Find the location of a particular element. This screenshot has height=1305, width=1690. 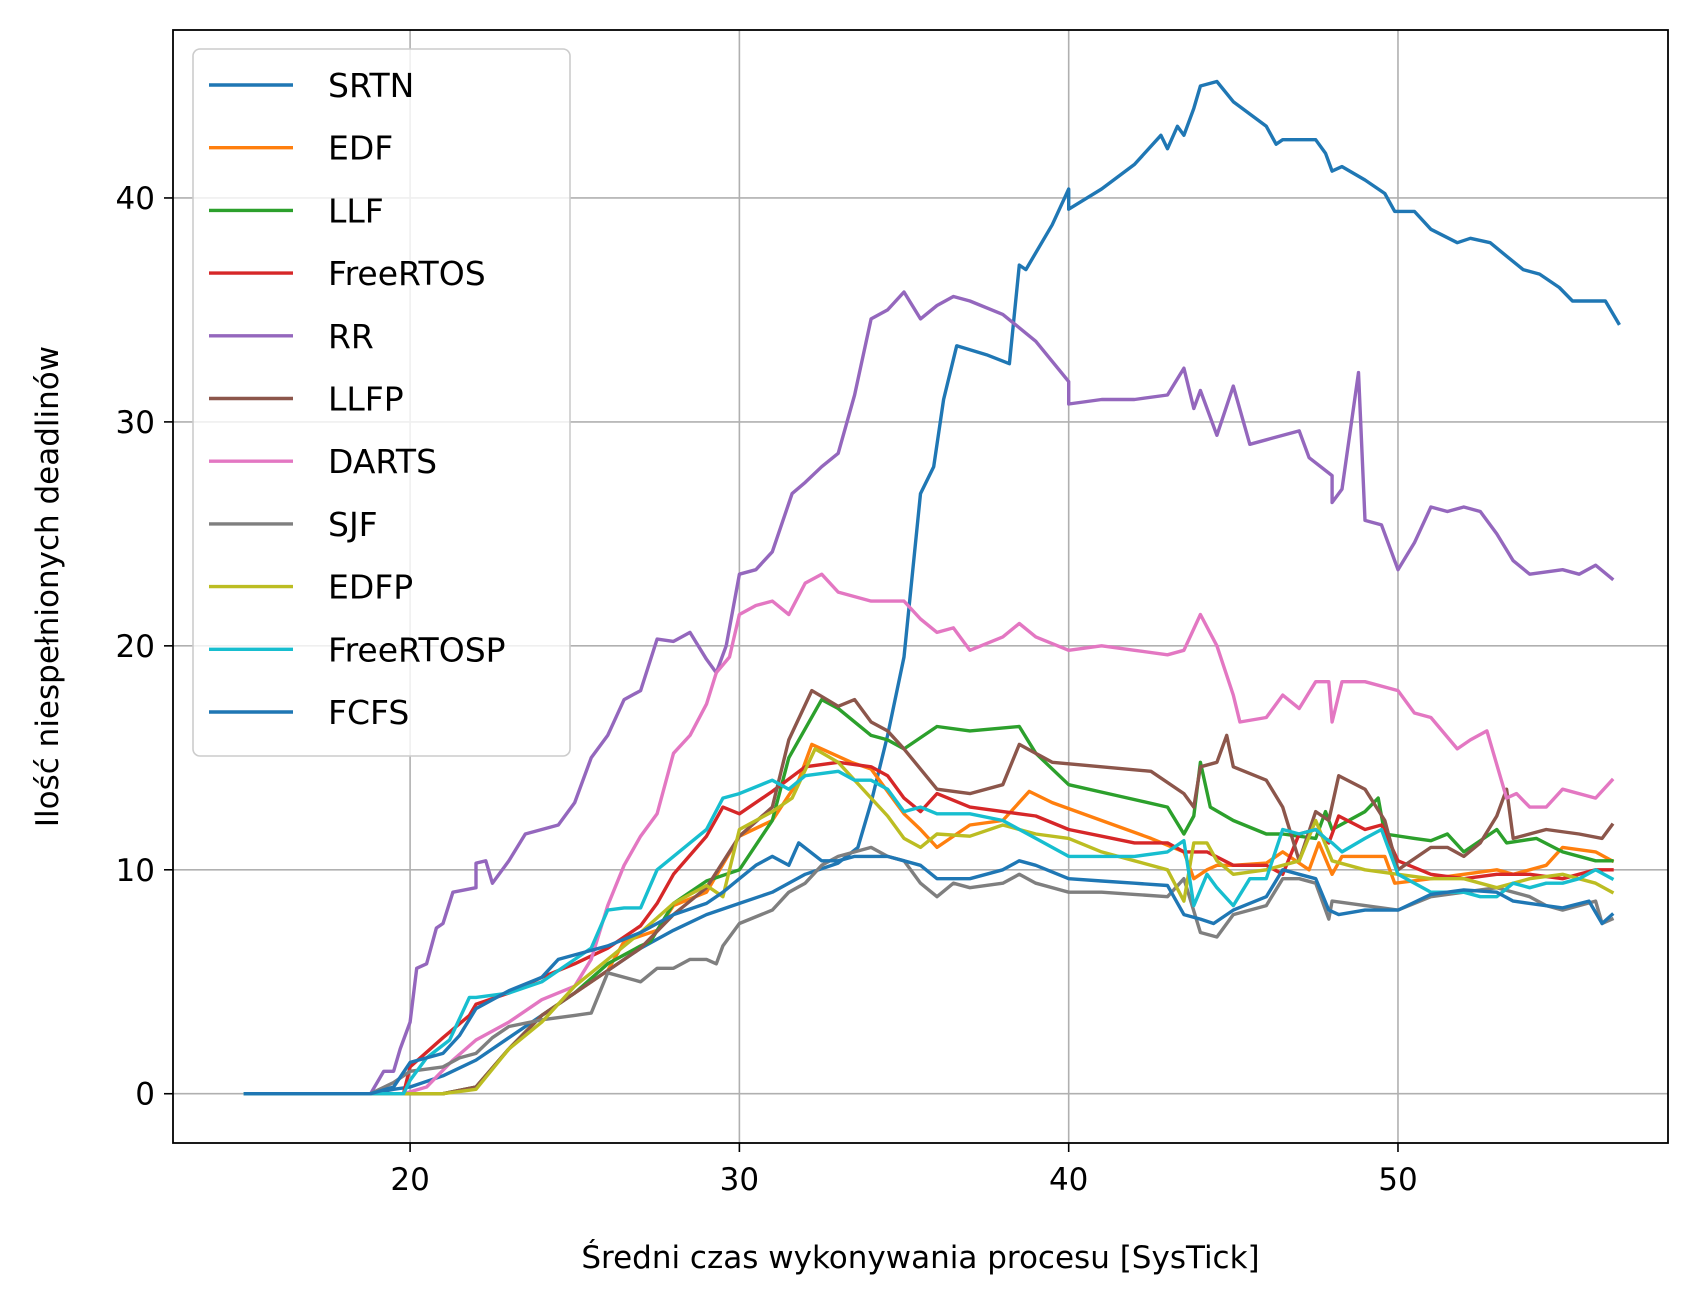

legend-label-darts: DARTS is located at coordinates (382, 461).